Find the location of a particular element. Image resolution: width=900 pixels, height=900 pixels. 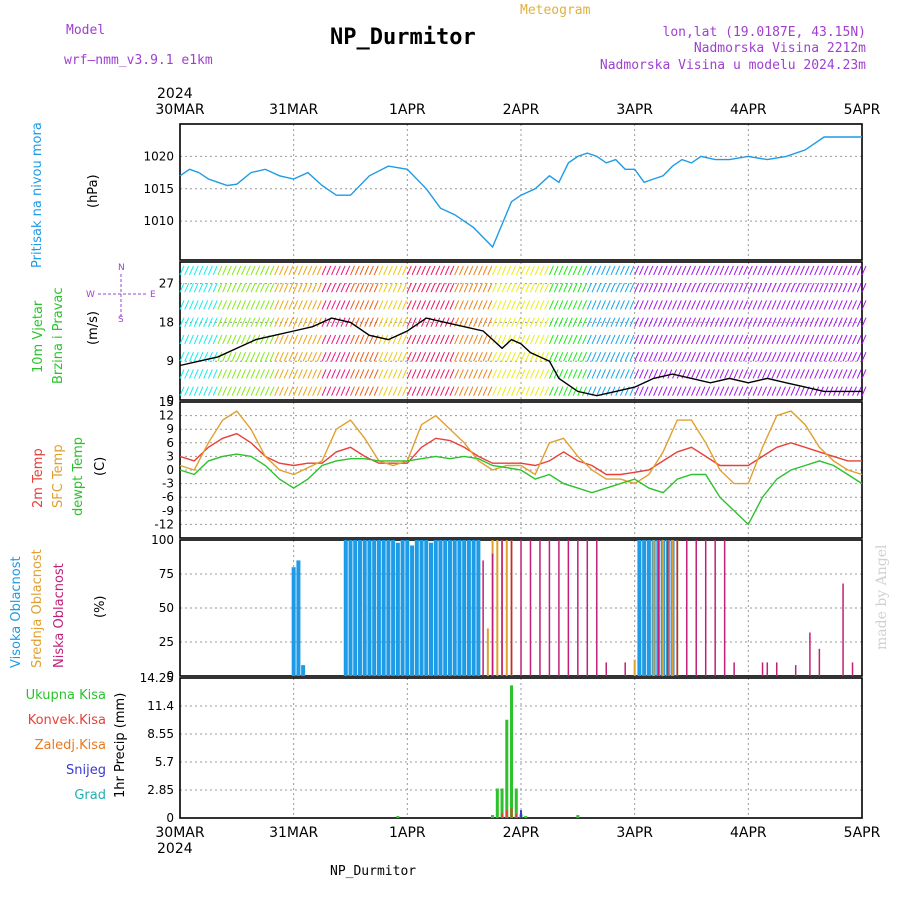

precip-total-label: Ukupna Kisa is located at coordinates (66, 695).